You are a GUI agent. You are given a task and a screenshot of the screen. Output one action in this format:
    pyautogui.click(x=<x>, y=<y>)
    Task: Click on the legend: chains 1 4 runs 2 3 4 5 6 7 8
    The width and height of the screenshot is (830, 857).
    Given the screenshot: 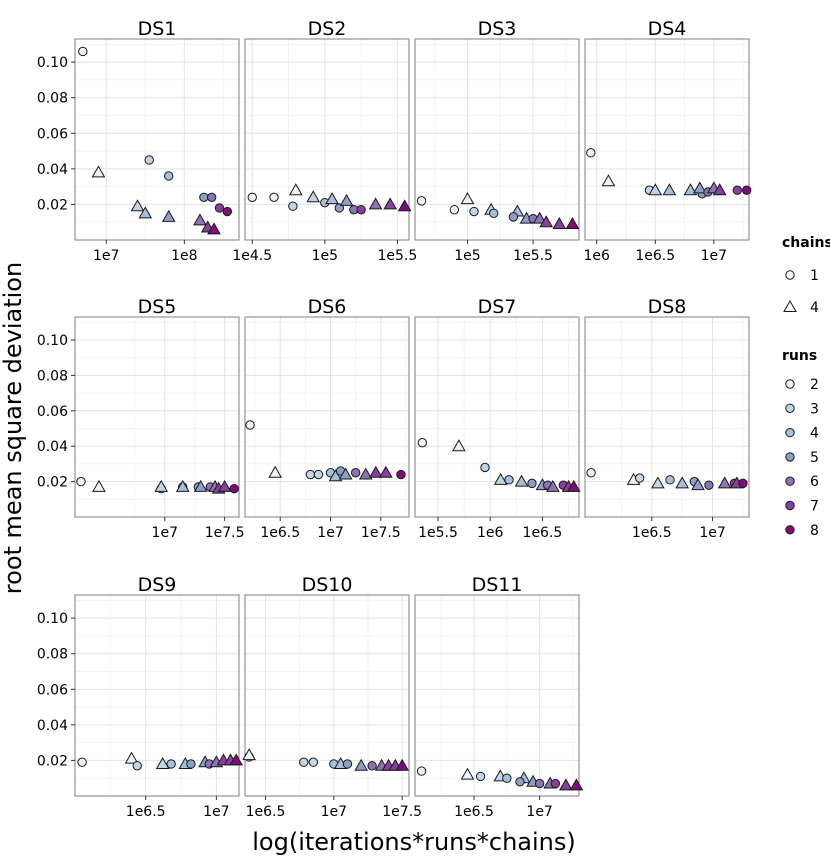 What is the action you would take?
    pyautogui.click(x=806, y=387)
    